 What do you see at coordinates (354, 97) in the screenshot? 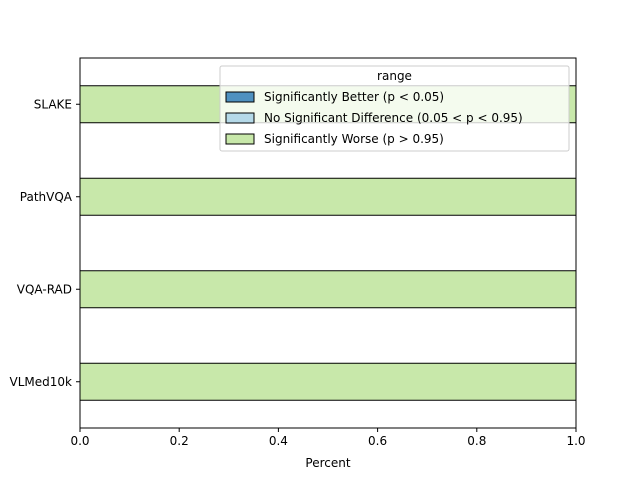
I see `legend-label-significantly-better-p-0-05: Significantly Better (p < 0.05)` at bounding box center [354, 97].